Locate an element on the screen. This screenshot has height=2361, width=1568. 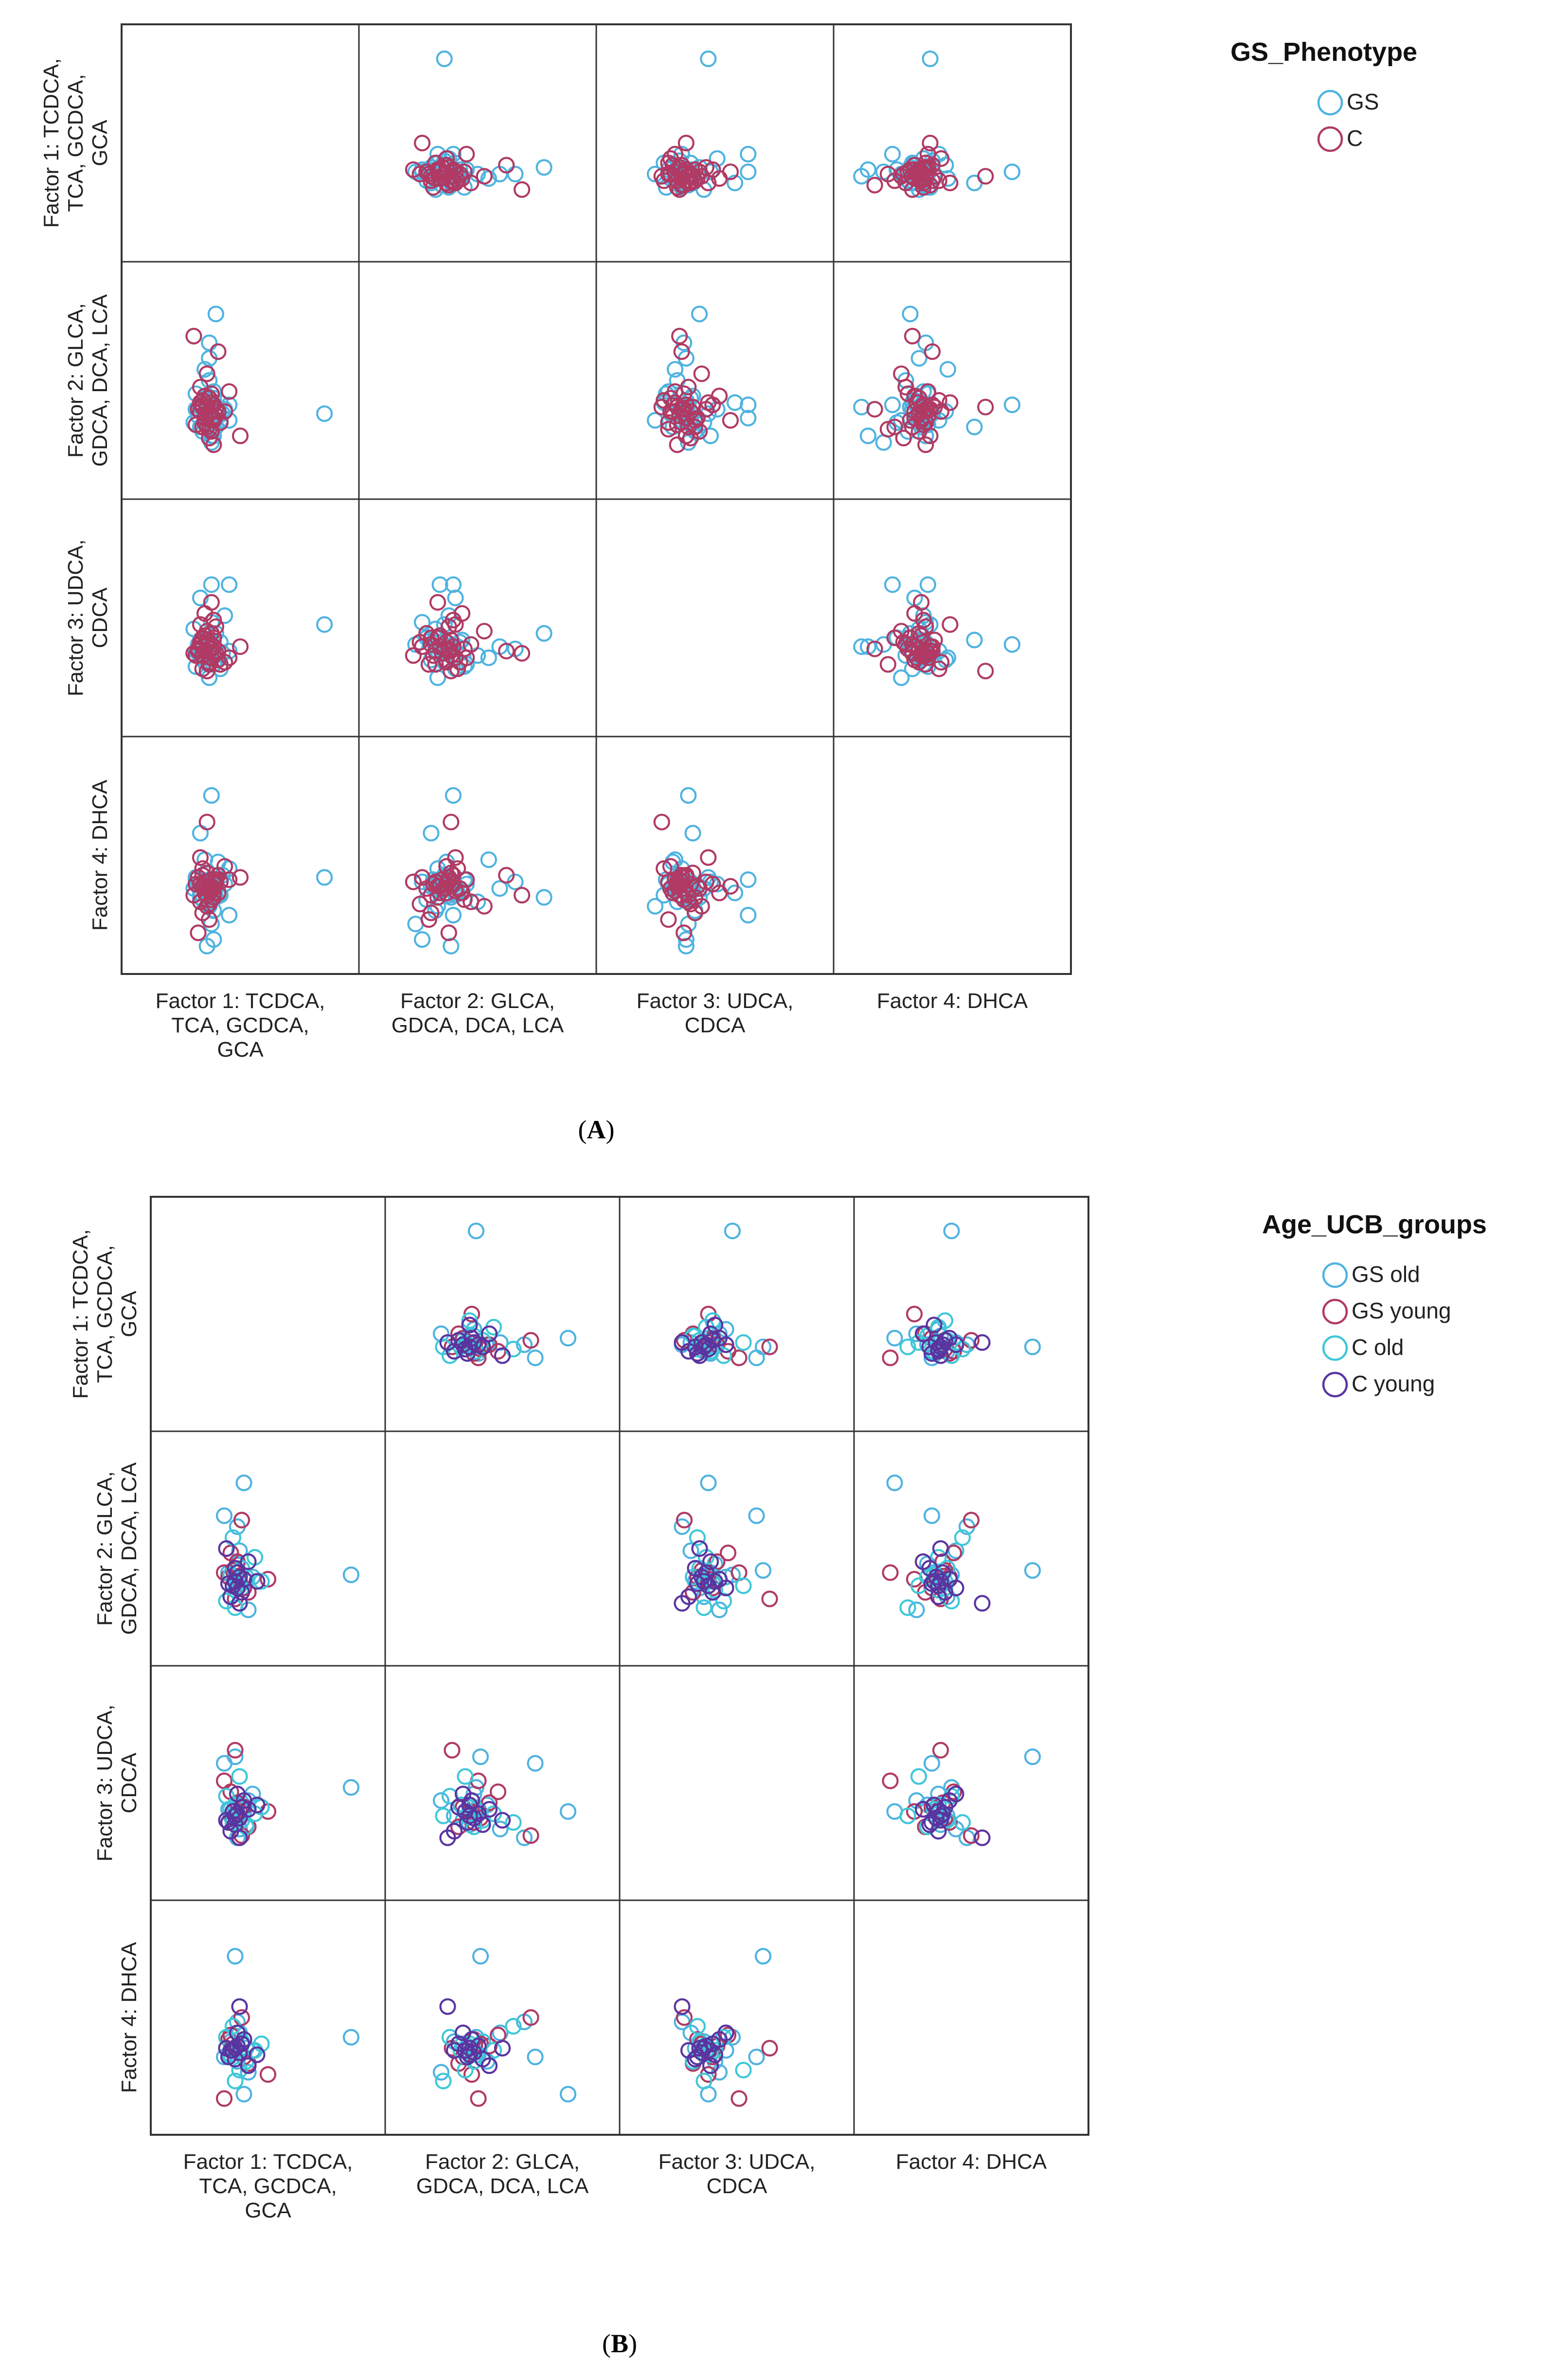
column-label-4-line-1: Factor 4: DHCA is located at coordinates (953, 1001).